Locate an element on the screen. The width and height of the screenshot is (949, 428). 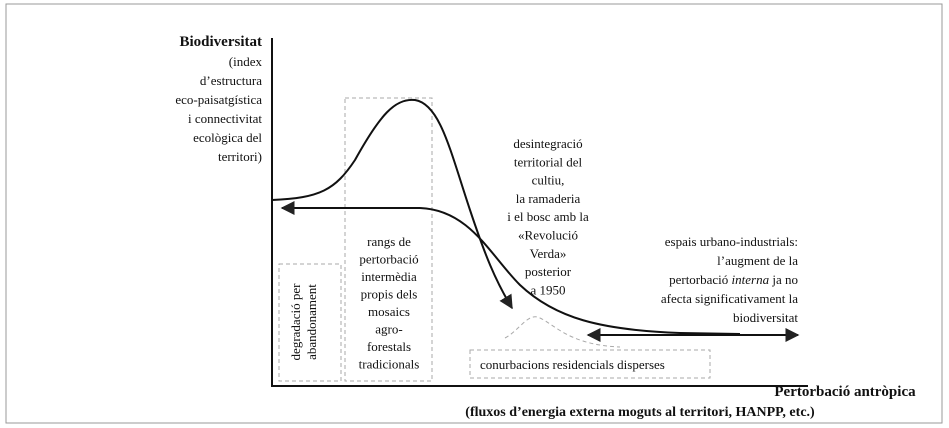
y-title: Biodiversitat is located at coordinates (221, 42).